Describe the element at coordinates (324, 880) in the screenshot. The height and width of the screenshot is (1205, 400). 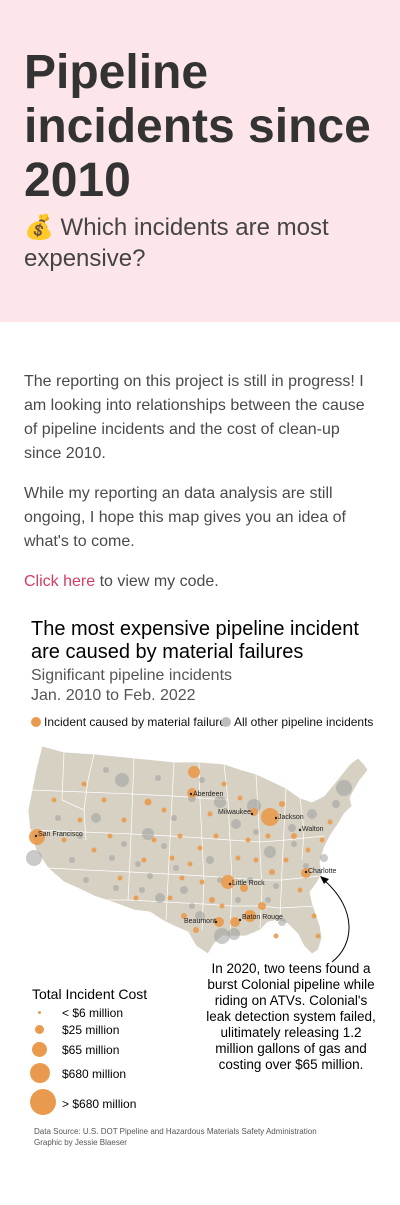
I see `annotation-arrowhead-icon` at that location.